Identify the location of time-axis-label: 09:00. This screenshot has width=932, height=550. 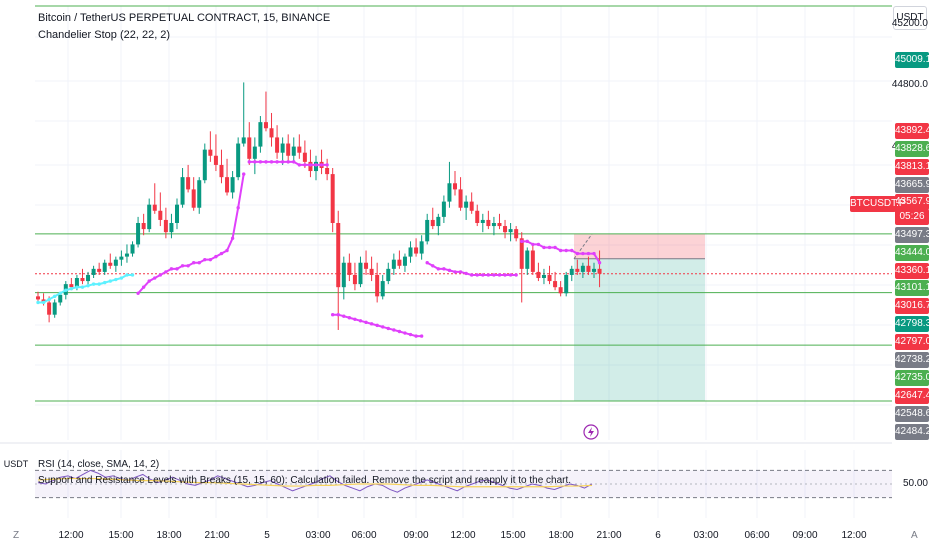
(416, 535).